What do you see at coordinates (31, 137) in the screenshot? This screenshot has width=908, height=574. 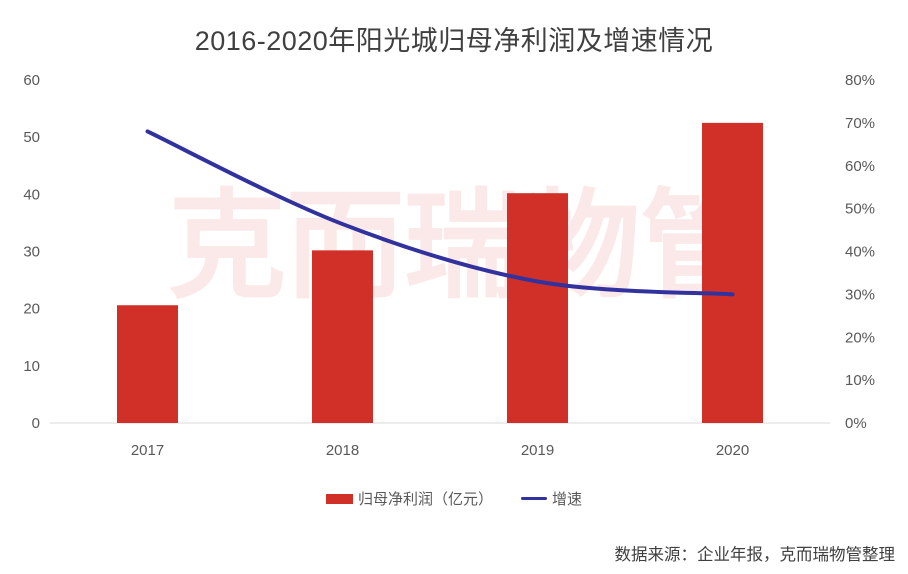 I see `left-axis-tick-label: 50` at bounding box center [31, 137].